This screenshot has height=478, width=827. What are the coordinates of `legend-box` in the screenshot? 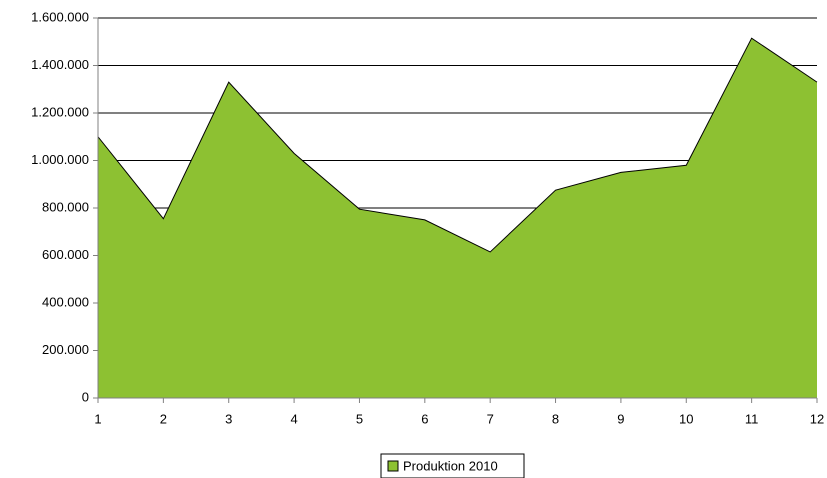 It's located at (452, 465).